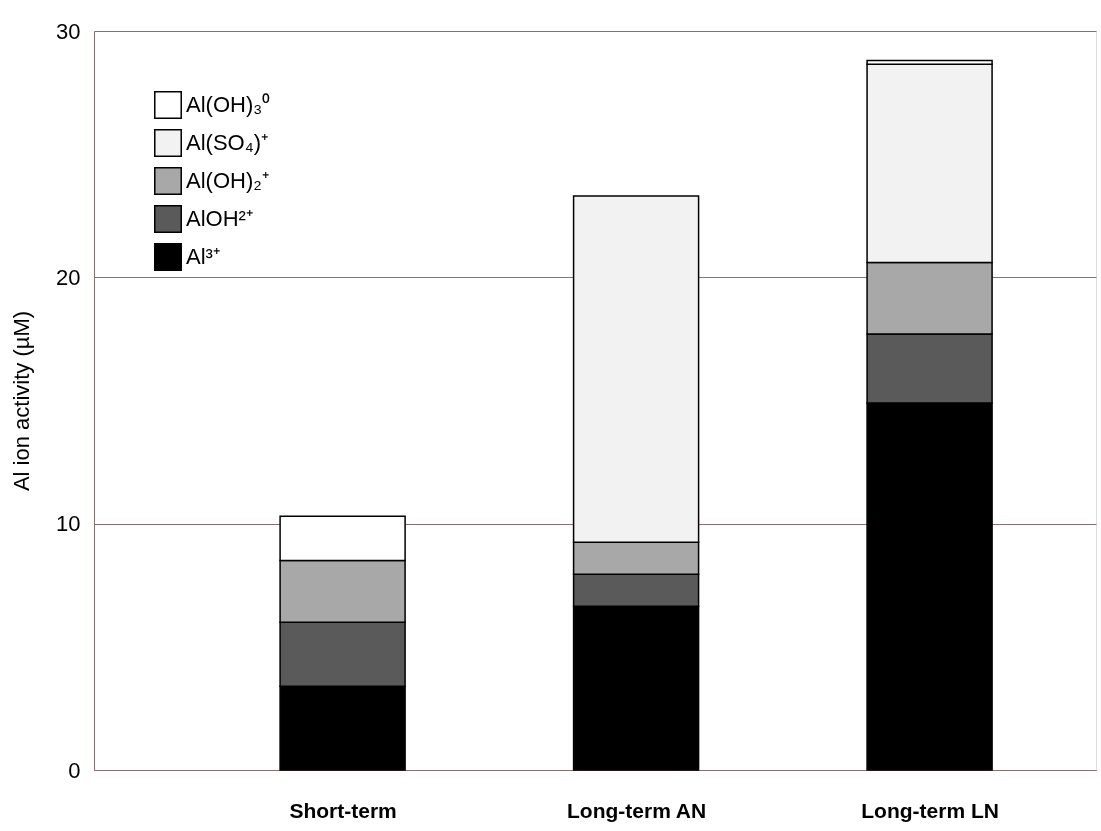 The height and width of the screenshot is (831, 1101). What do you see at coordinates (22, 401) in the screenshot?
I see `y-axis-title: Al ion activity (µM)` at bounding box center [22, 401].